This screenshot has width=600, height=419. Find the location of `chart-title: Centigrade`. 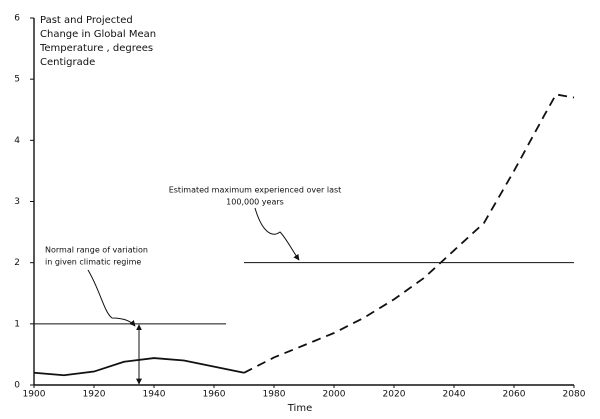

chart-title: Centigrade is located at coordinates (67, 62).